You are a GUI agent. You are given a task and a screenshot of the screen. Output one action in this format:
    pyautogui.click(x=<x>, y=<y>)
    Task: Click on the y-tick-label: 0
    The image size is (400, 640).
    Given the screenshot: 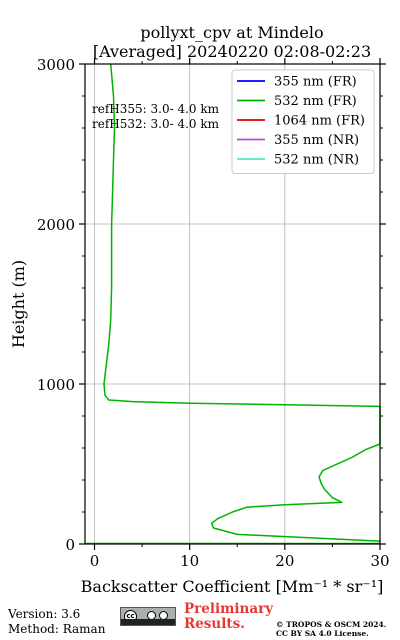 What is the action you would take?
    pyautogui.click(x=70, y=545)
    